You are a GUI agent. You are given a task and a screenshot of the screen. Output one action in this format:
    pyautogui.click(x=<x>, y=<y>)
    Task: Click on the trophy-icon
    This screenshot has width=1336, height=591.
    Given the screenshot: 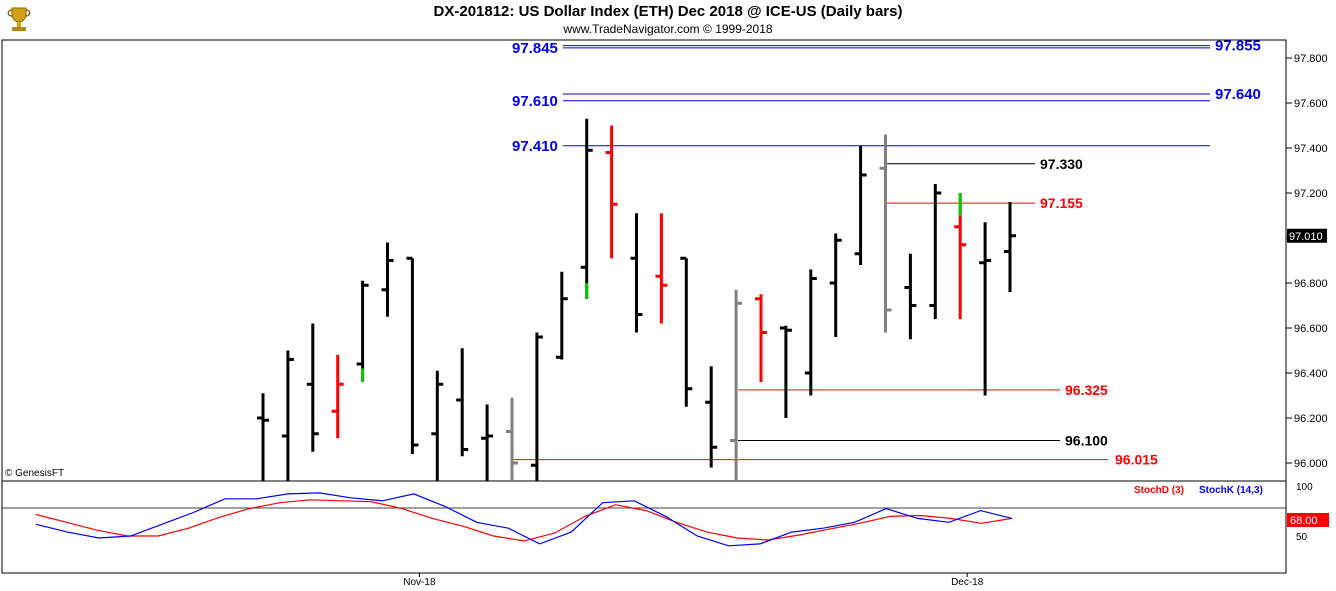 What is the action you would take?
    pyautogui.click(x=19, y=19)
    